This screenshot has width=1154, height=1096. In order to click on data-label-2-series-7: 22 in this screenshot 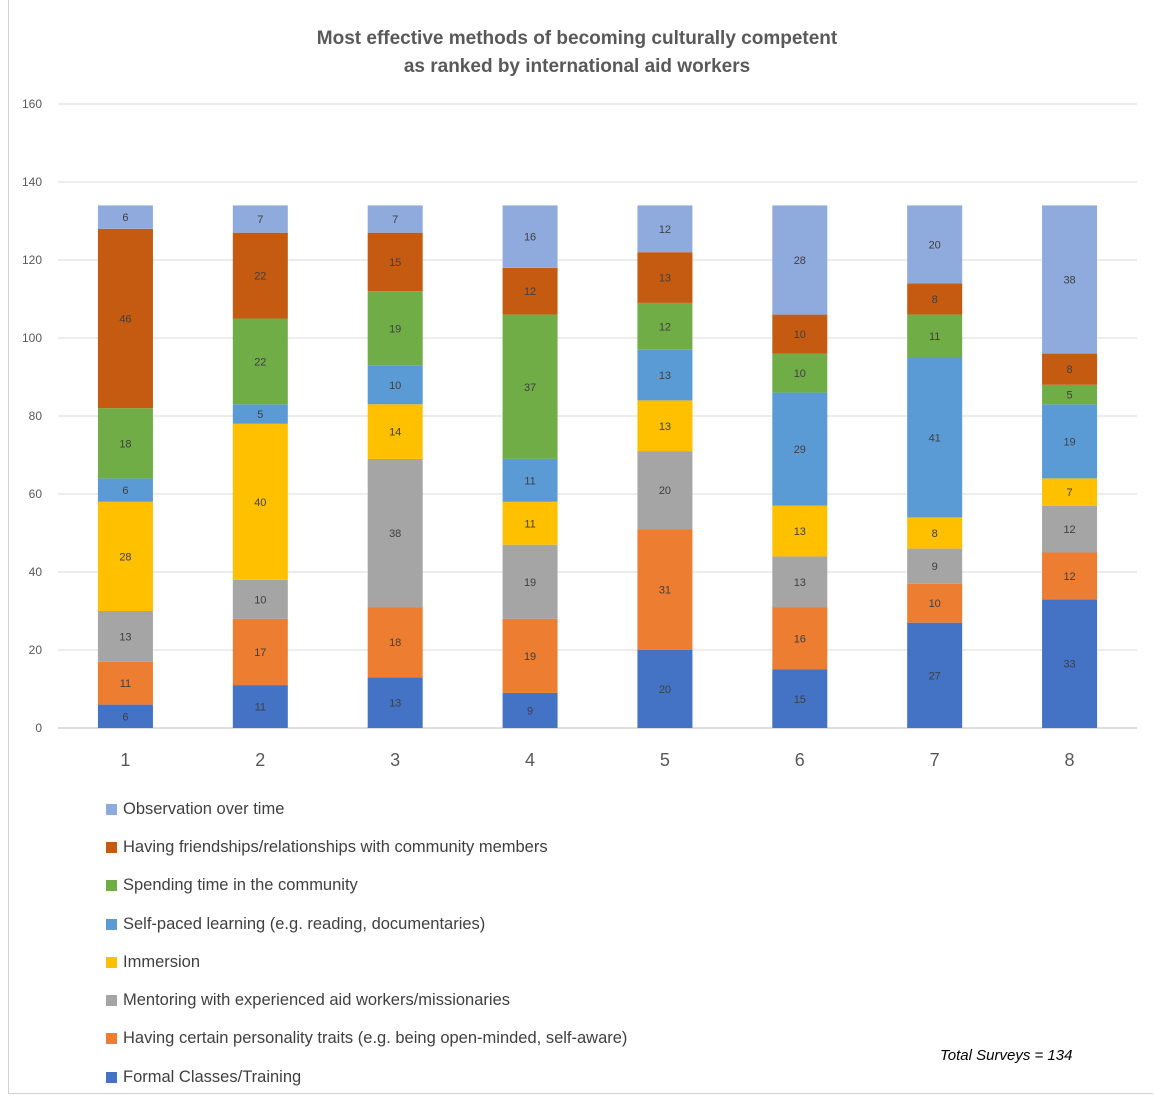, I will do `click(260, 277)`.